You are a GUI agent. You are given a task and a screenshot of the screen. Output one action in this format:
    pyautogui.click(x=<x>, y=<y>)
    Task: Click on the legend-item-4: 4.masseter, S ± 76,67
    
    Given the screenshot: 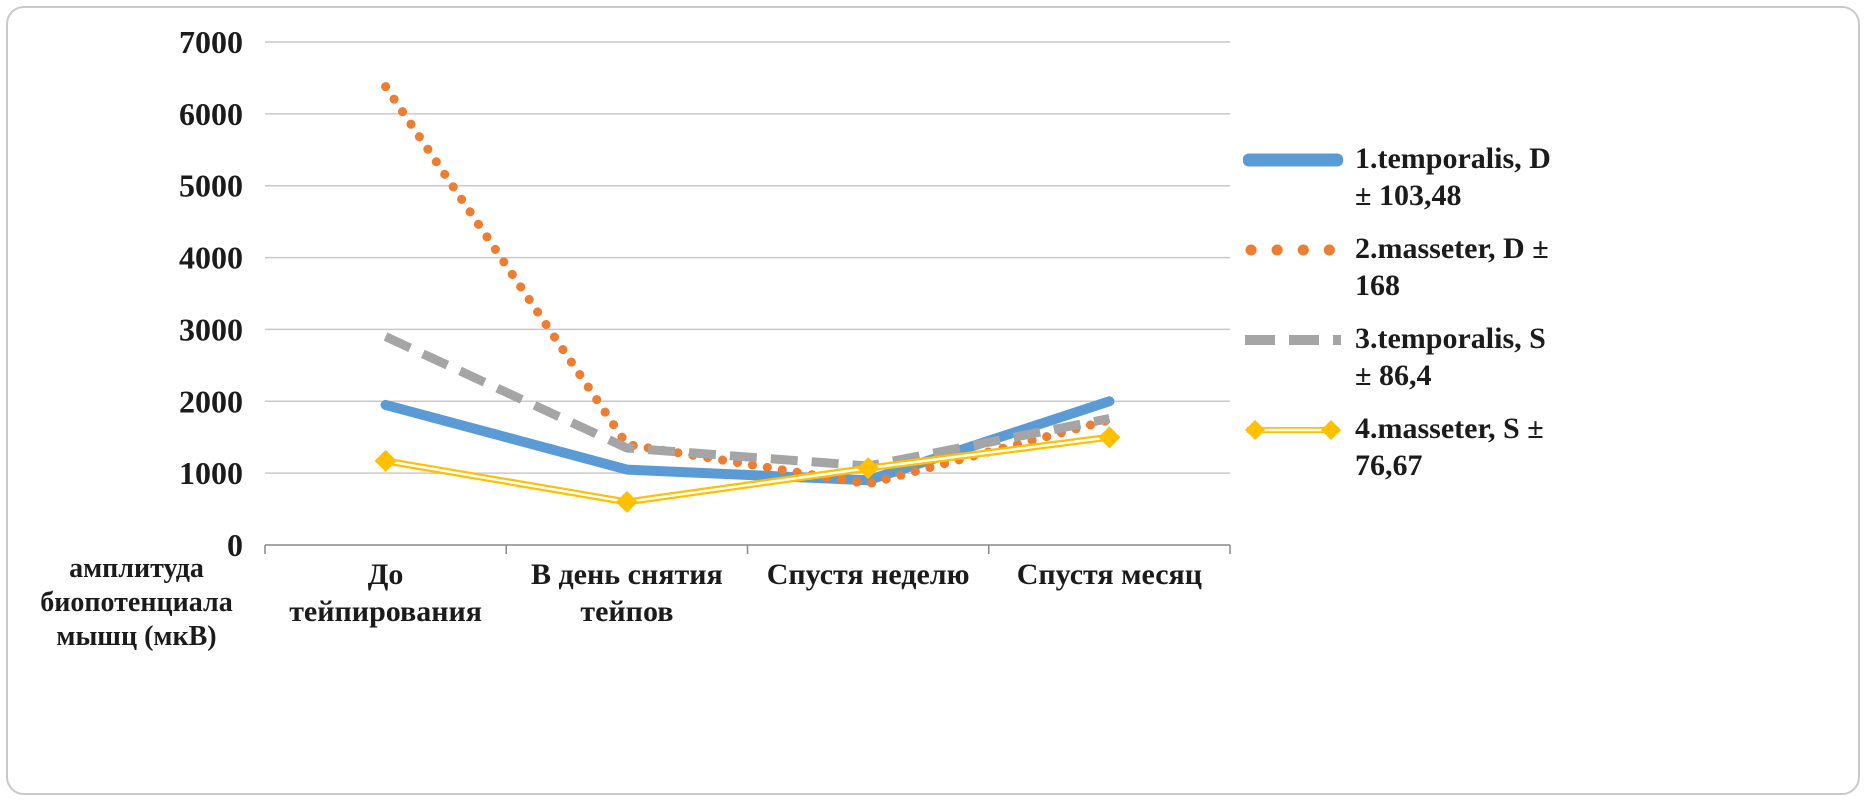 What is the action you would take?
    pyautogui.click(x=1401, y=447)
    